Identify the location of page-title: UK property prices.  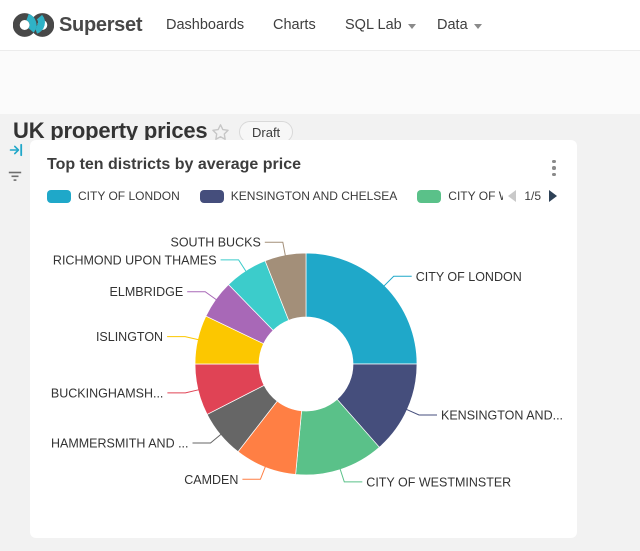
(110, 130).